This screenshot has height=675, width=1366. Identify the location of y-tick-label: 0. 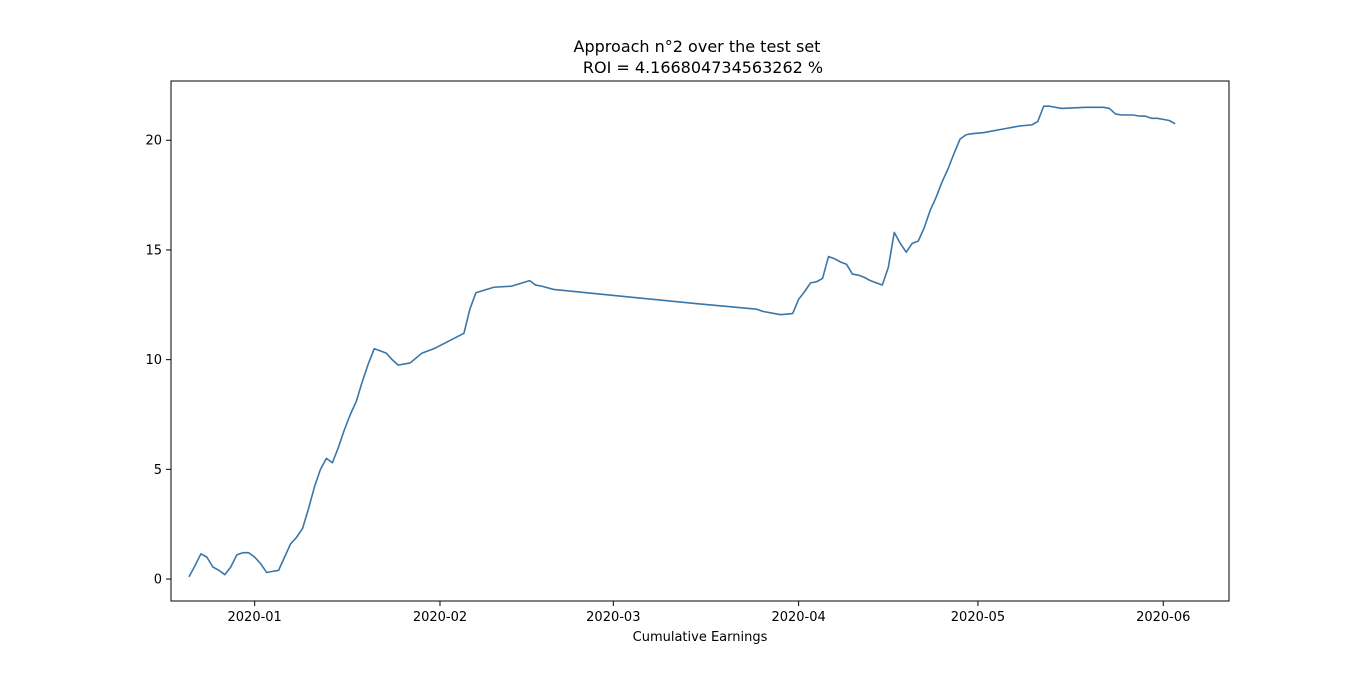
(158, 580).